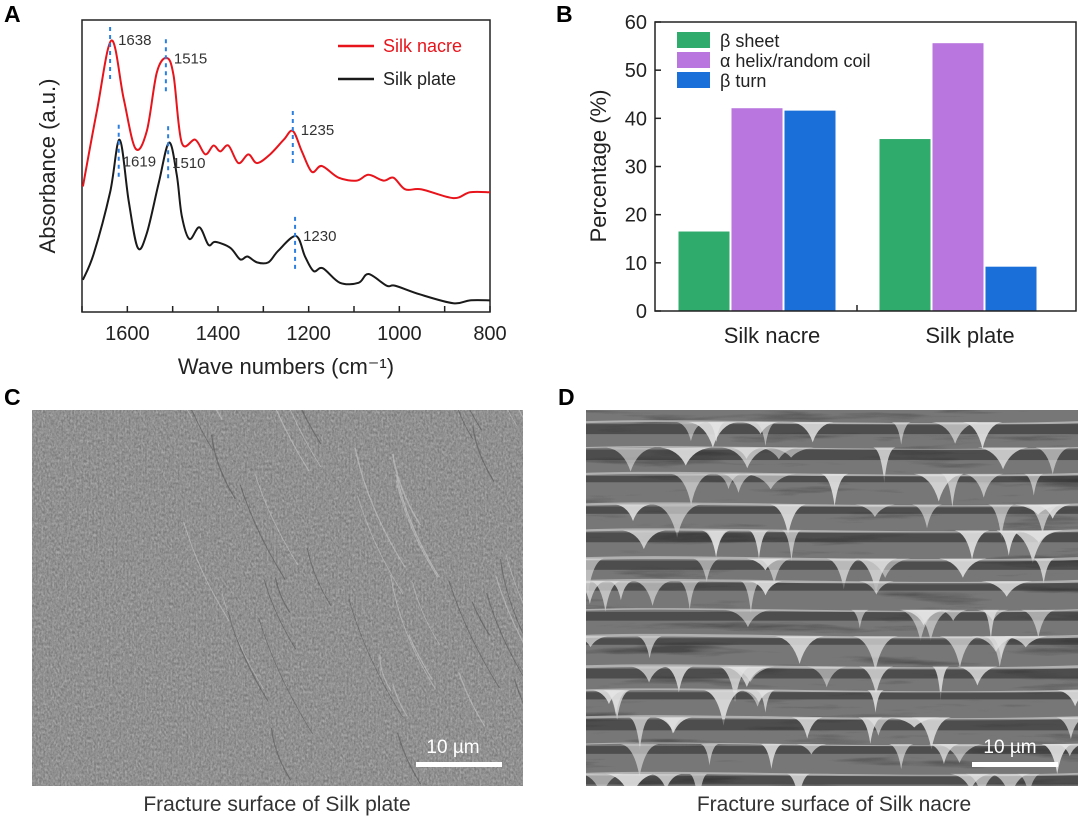 The width and height of the screenshot is (1080, 819). Describe the element at coordinates (286, 221) in the screenshot. I see `spectrum-line-silk-plate` at that location.